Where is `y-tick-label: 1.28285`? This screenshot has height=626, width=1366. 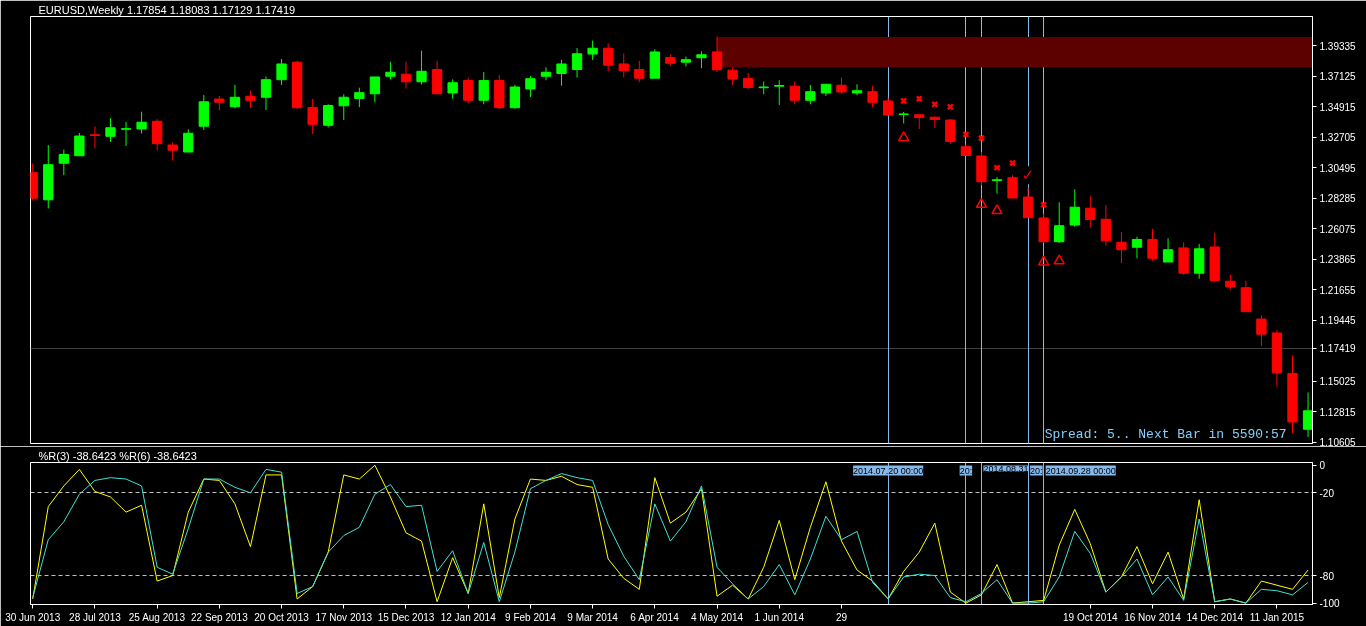
y-tick-label: 1.28285 is located at coordinates (1338, 199).